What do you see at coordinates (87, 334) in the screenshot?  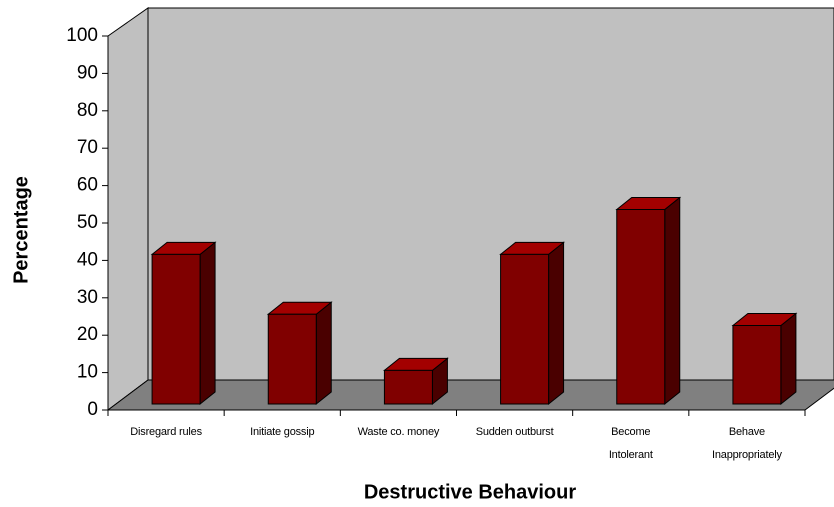 I see `y-tick-label: 20` at bounding box center [87, 334].